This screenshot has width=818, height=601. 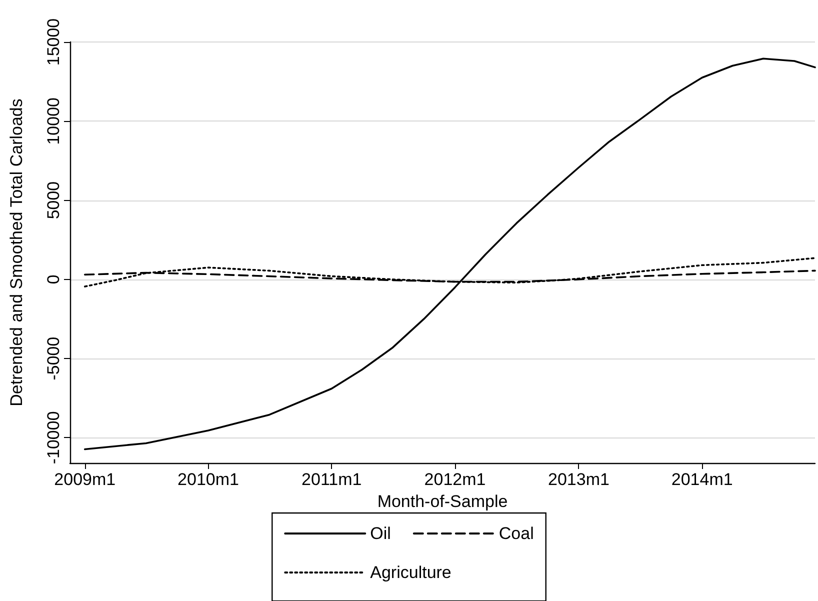 What do you see at coordinates (516, 533) in the screenshot?
I see `legend-label: Coal` at bounding box center [516, 533].